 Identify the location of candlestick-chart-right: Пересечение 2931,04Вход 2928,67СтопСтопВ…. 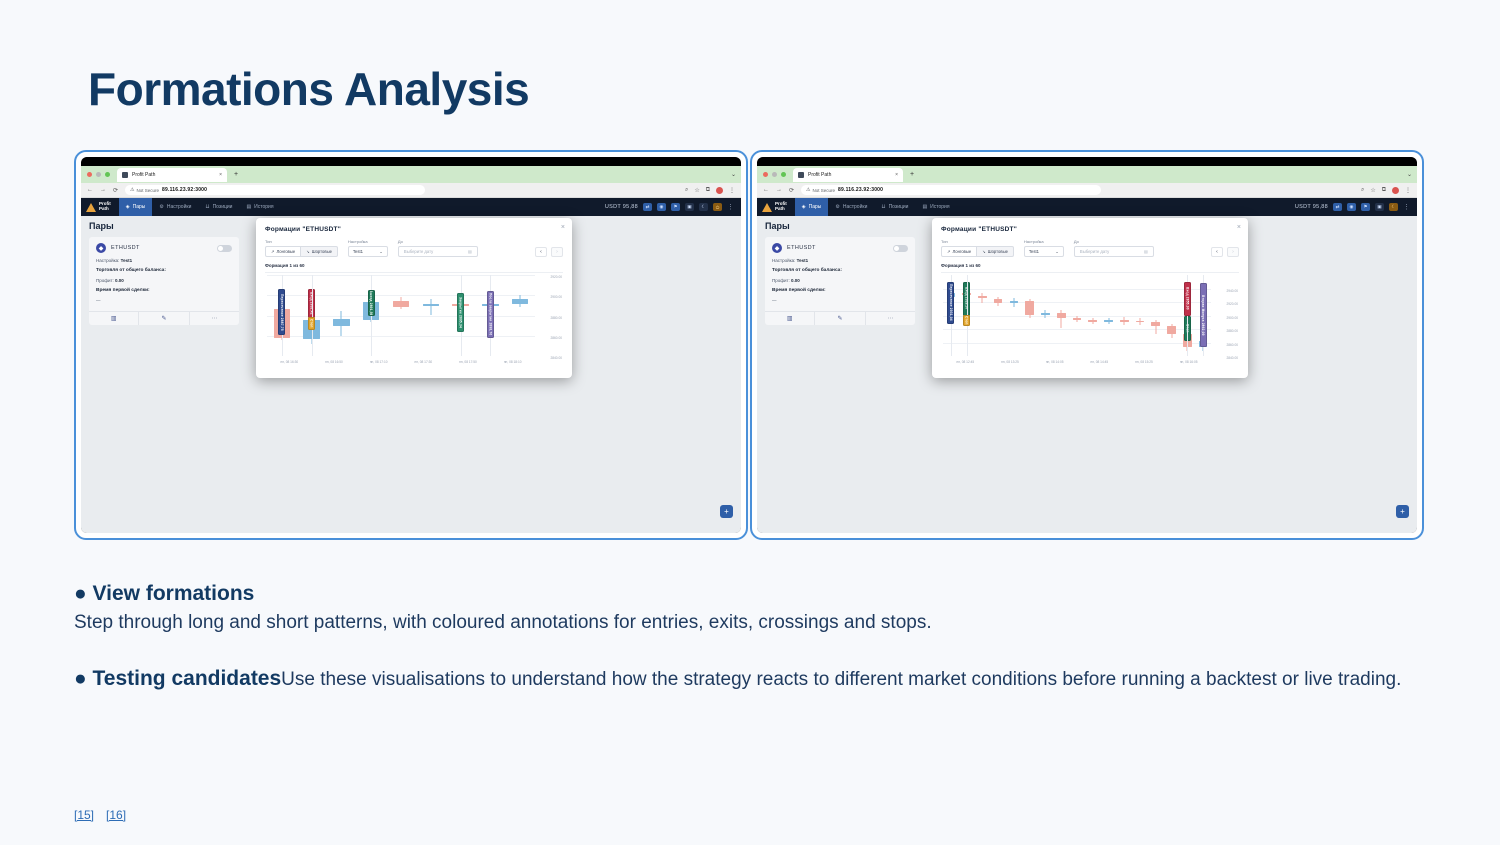
(1090, 321).